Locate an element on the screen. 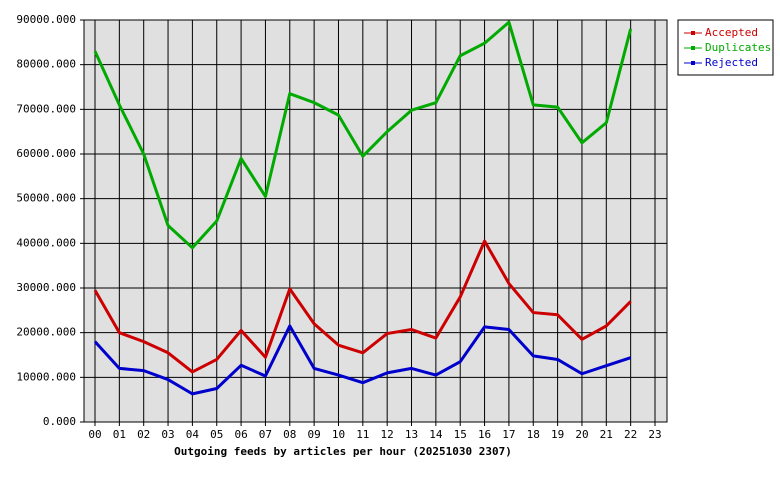  x-tick-label: 18 is located at coordinates (533, 434).